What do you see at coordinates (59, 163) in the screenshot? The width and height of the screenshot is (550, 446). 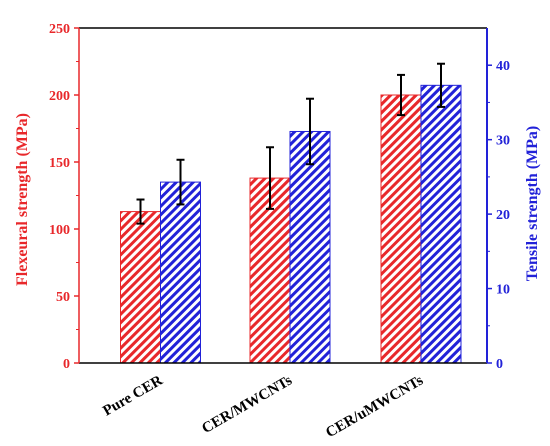 I see `left-tick-label-150: 150` at bounding box center [59, 163].